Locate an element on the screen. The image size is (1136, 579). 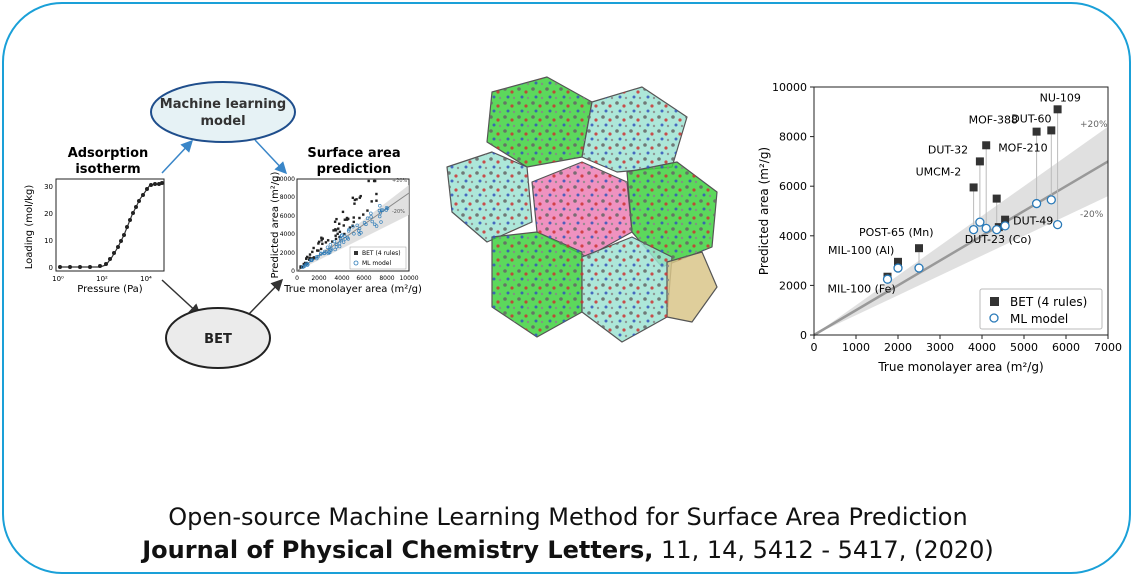
small-ytick-3: 6000 is located at coordinates (287, 216).